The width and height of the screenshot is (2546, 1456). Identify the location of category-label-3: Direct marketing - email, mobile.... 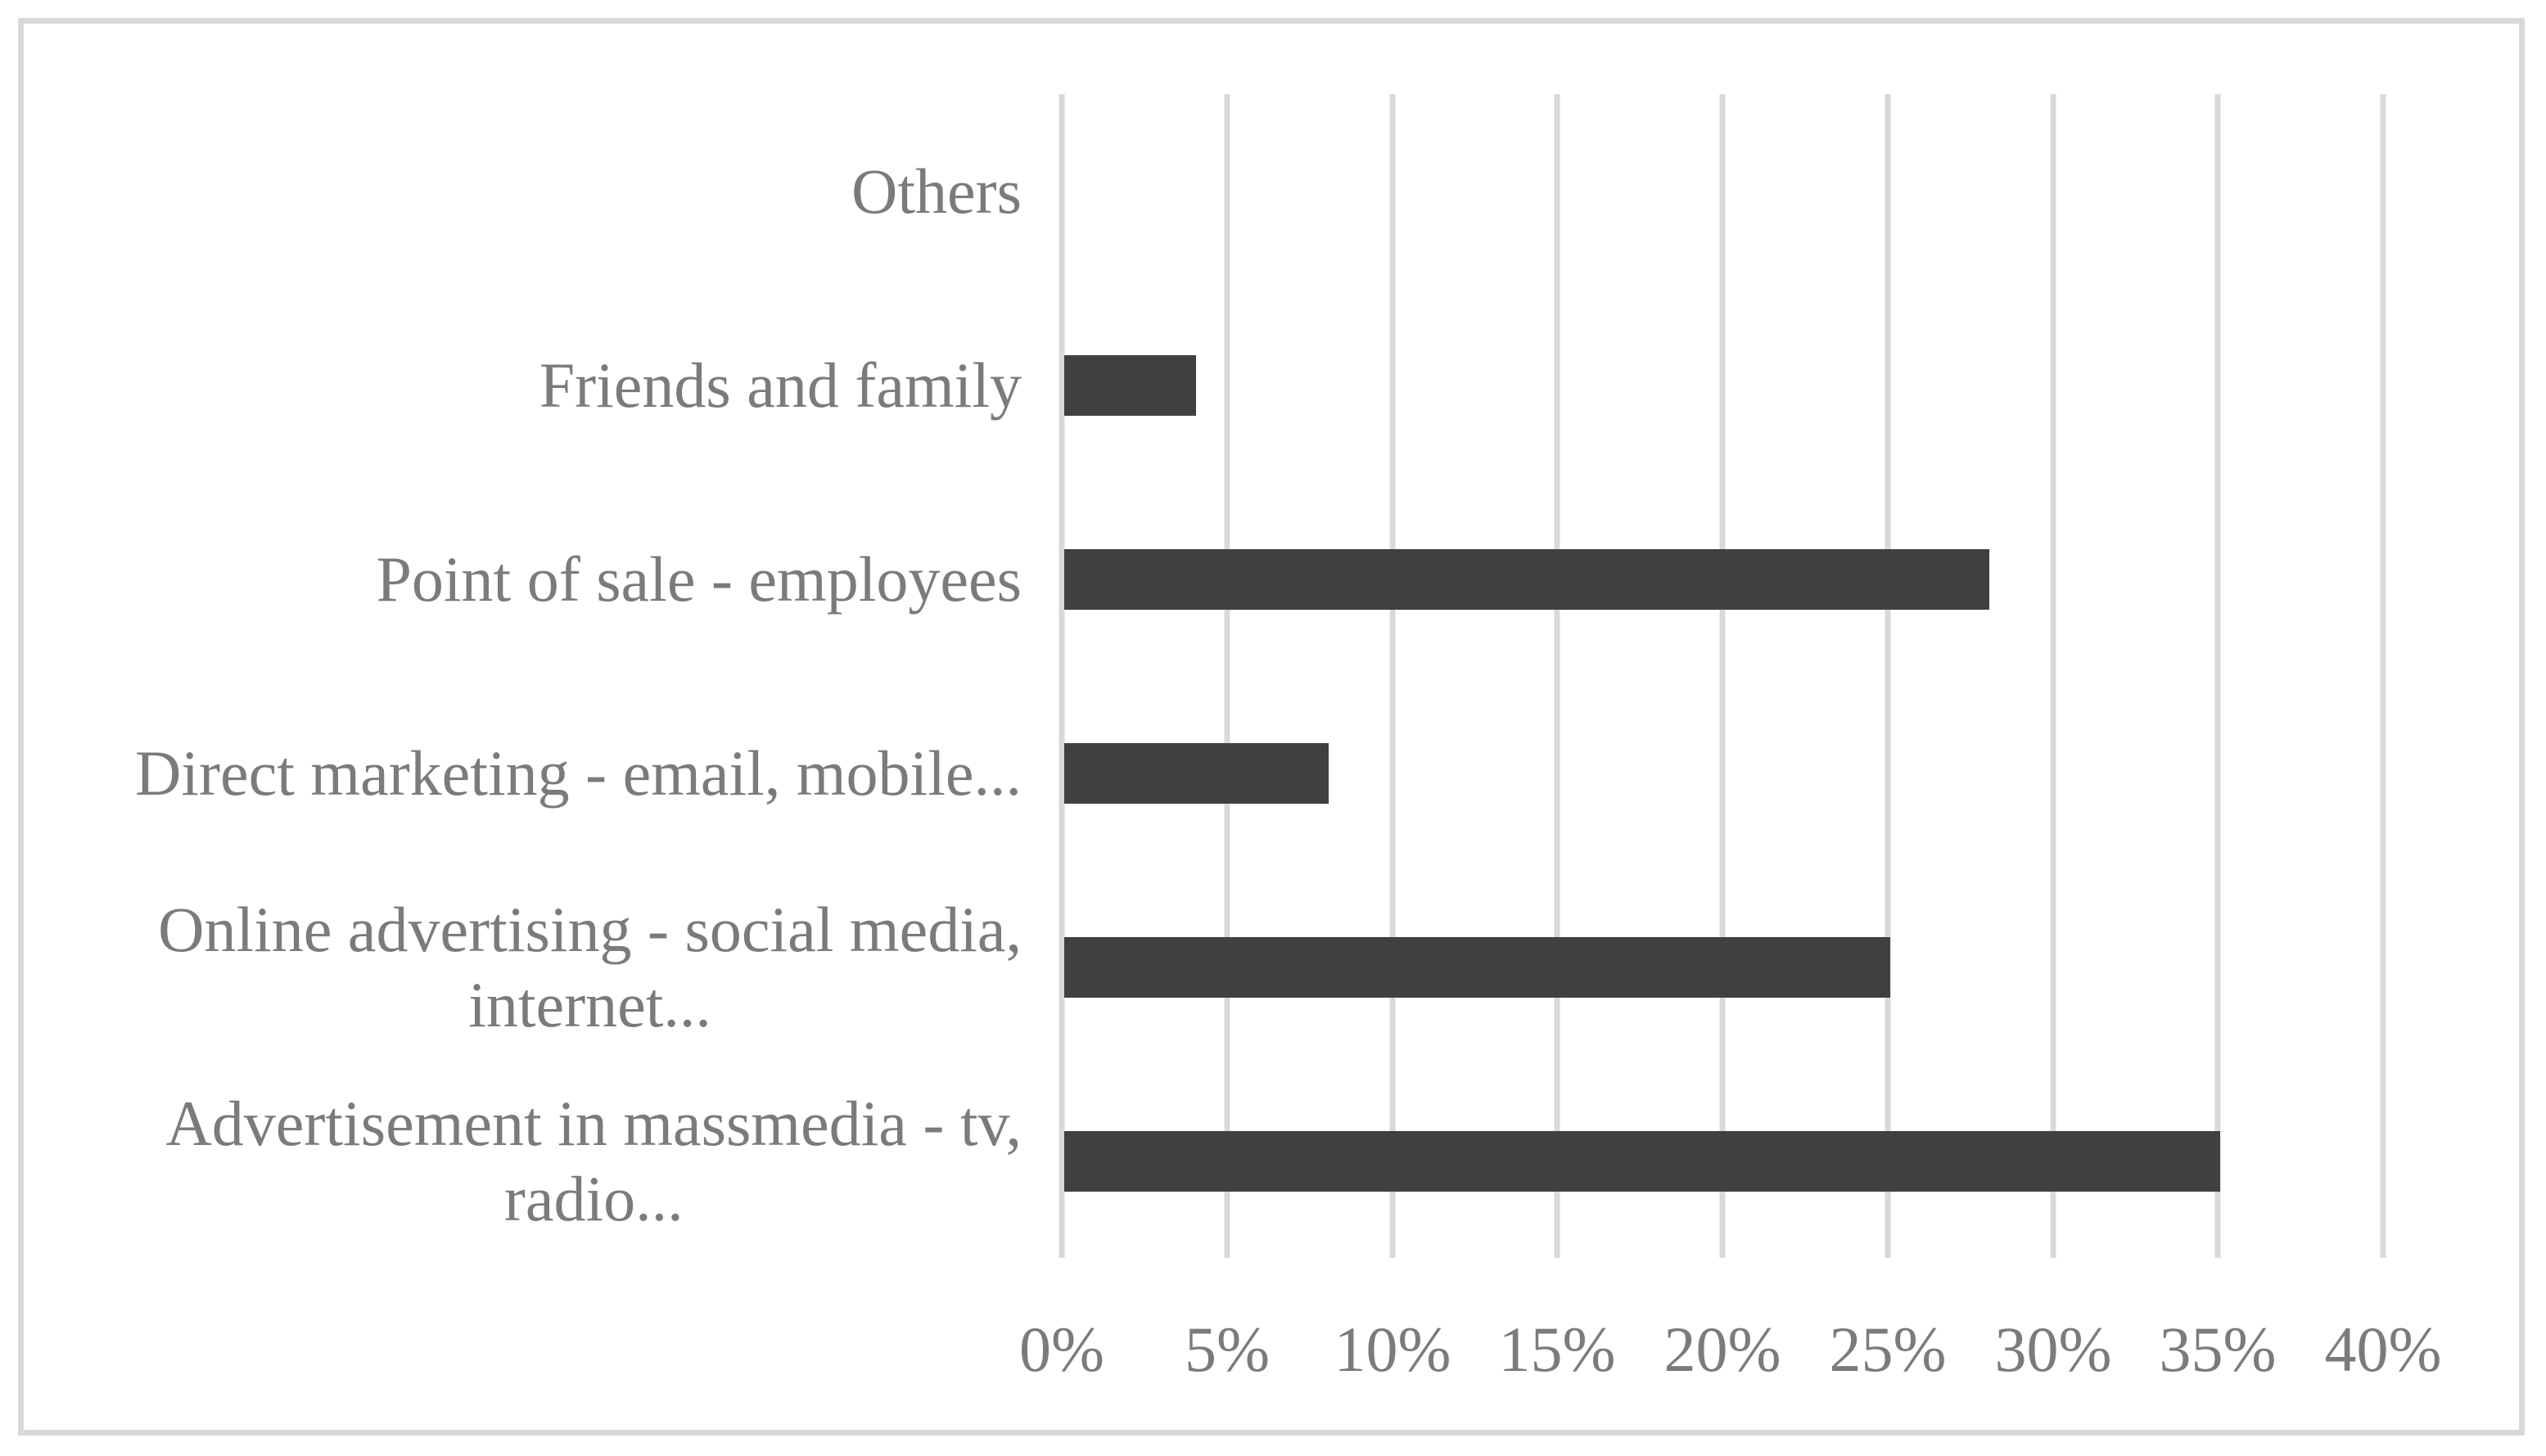
(578, 773).